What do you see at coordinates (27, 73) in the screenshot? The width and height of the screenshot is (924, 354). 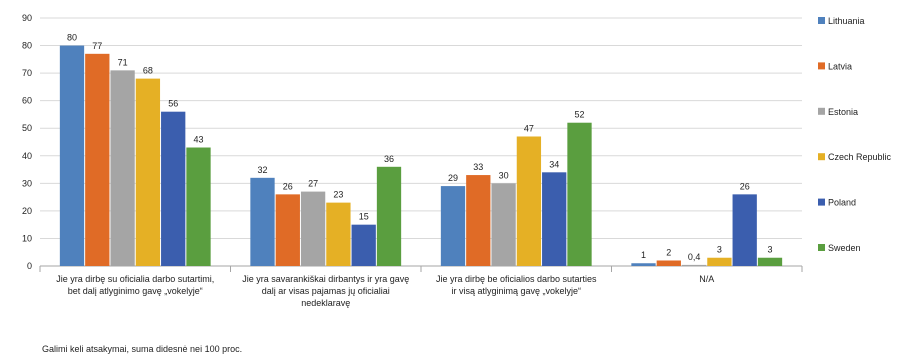 I see `y-tick-label: 70` at bounding box center [27, 73].